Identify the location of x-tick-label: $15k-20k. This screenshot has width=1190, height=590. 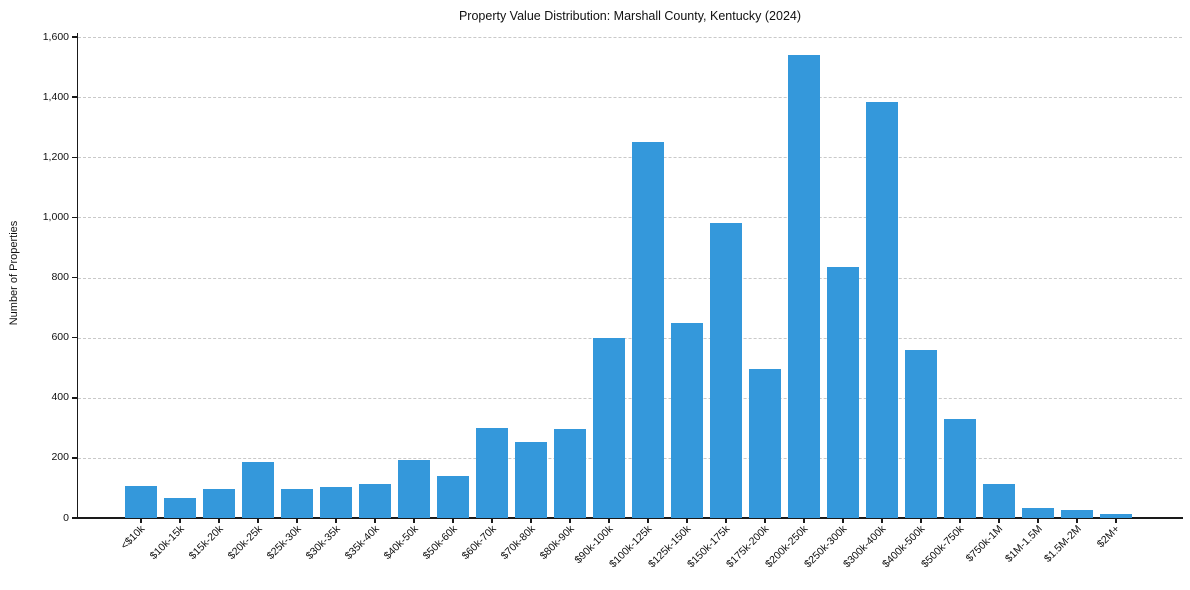
(206, 543).